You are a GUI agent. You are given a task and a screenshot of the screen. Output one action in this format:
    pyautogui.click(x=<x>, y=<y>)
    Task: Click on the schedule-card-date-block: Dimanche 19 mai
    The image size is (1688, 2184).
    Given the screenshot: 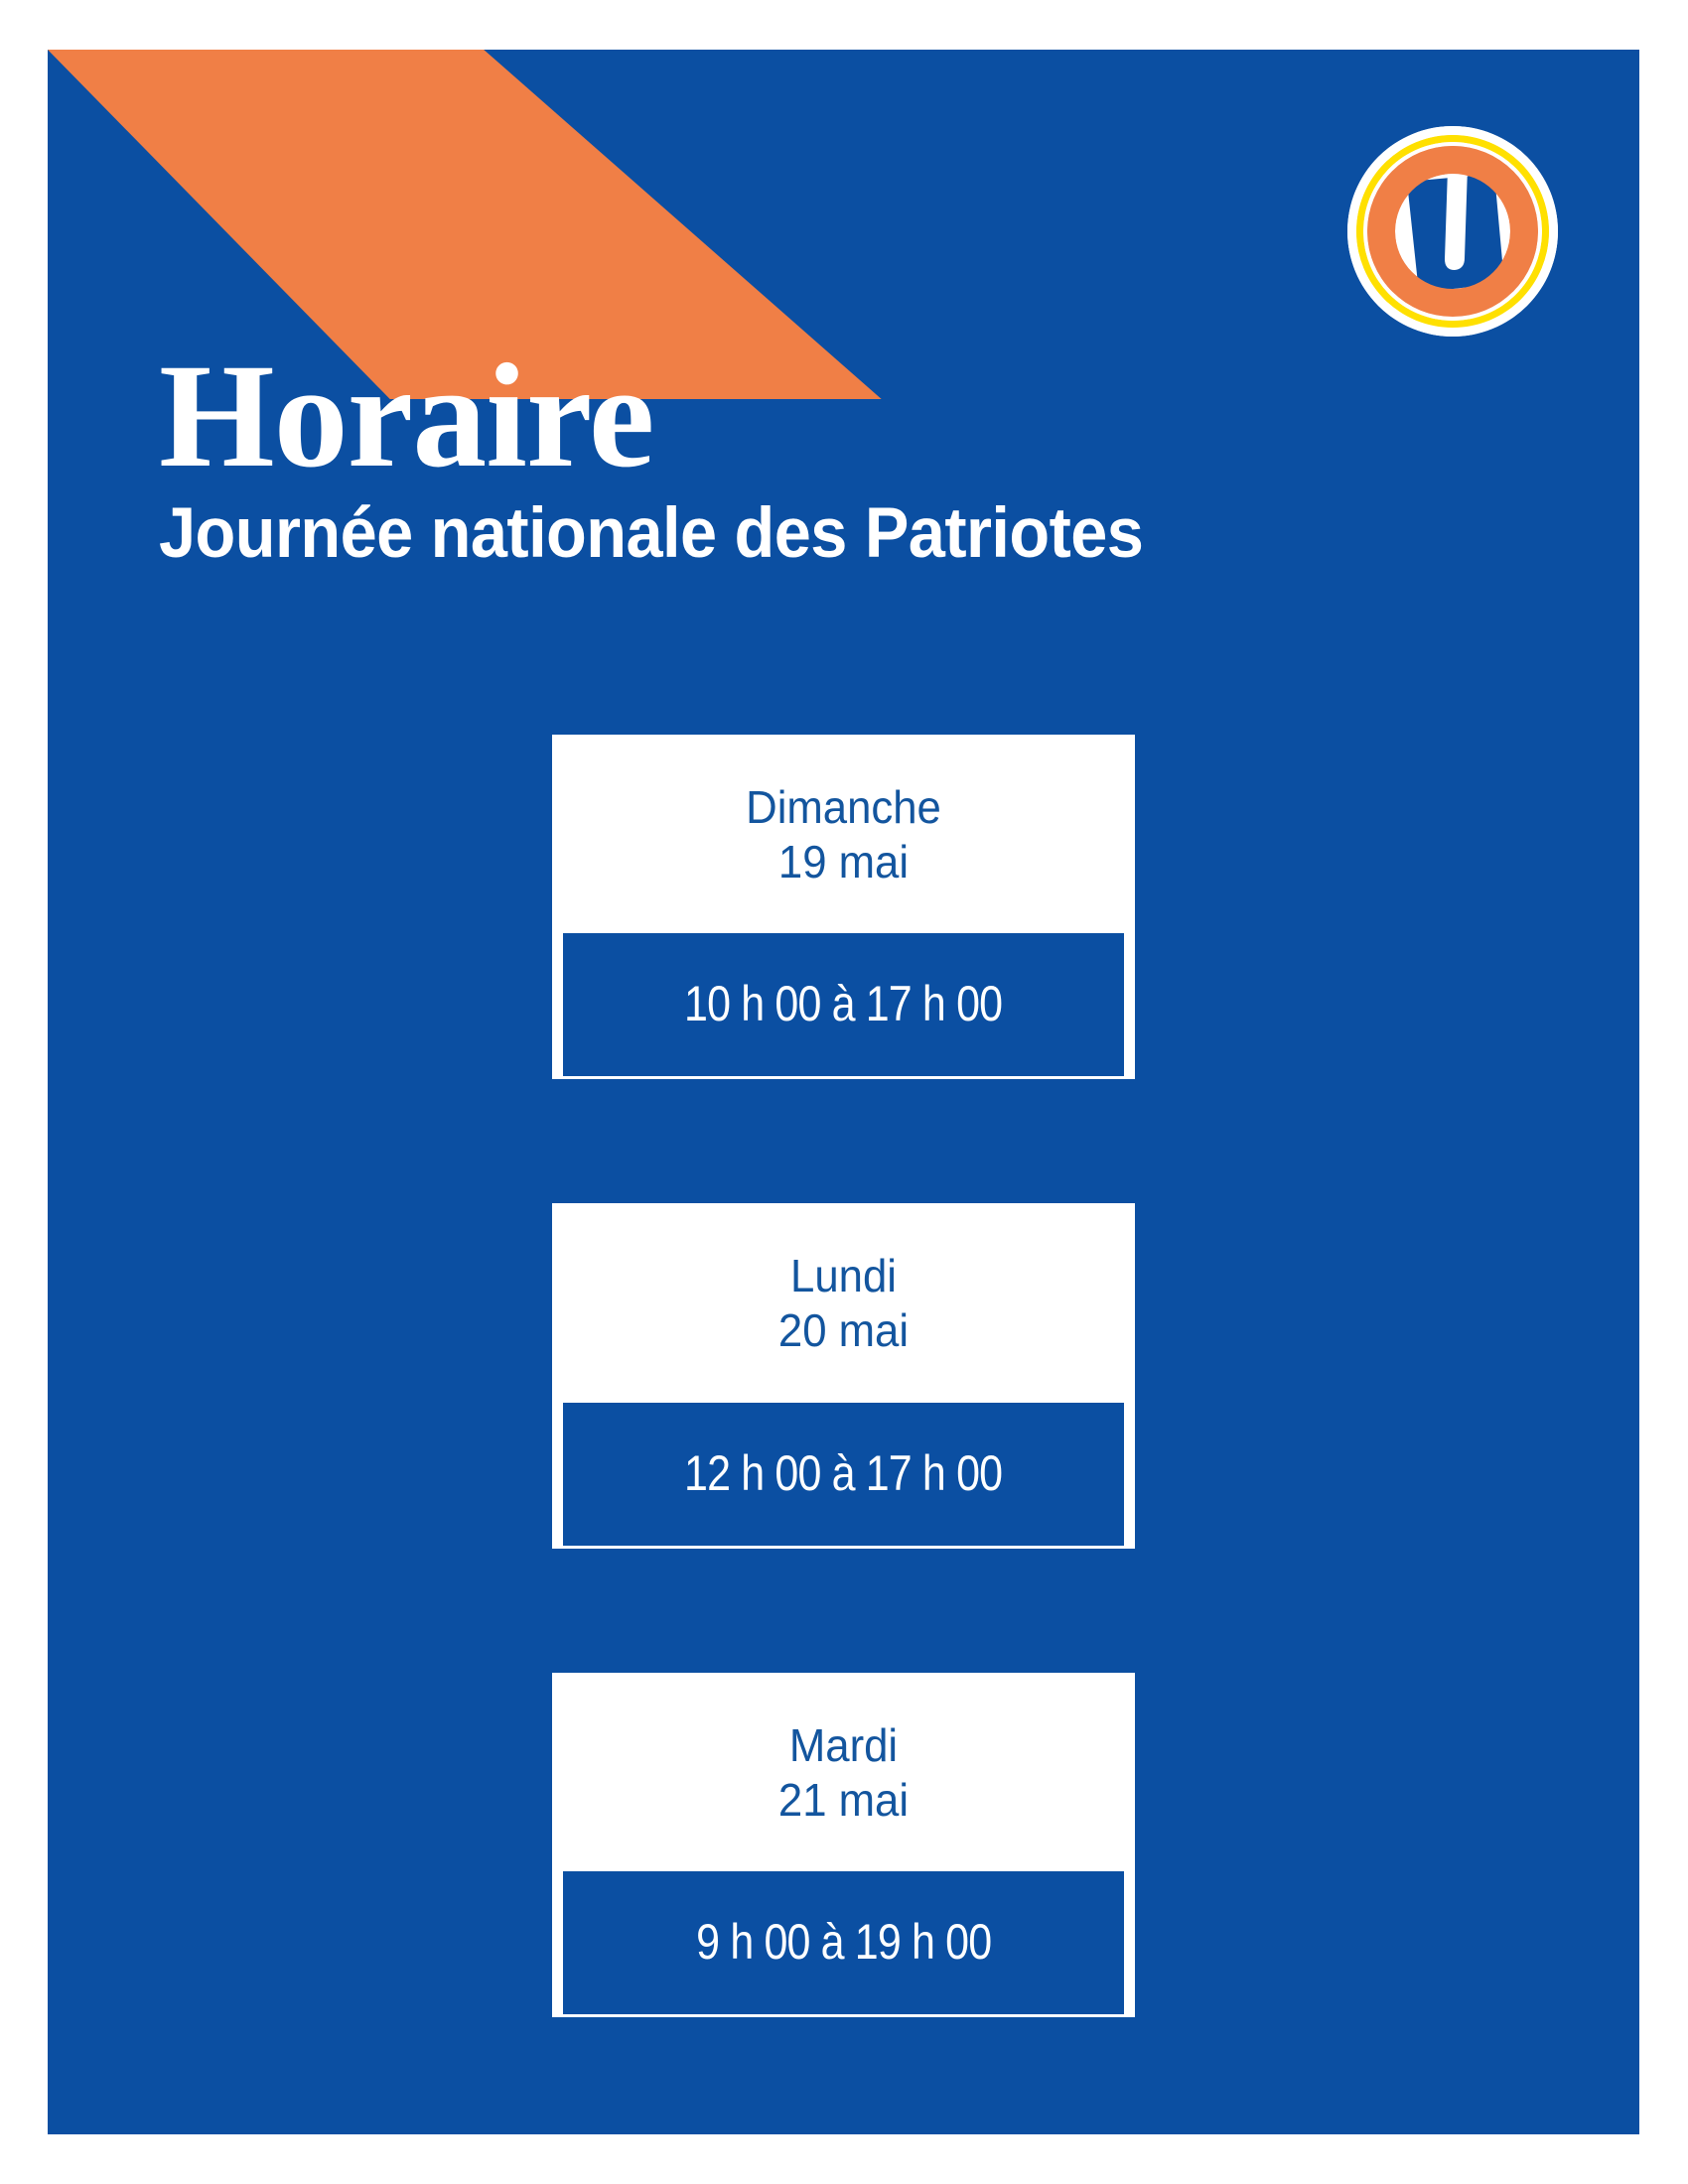 What is the action you would take?
    pyautogui.click(x=843, y=832)
    